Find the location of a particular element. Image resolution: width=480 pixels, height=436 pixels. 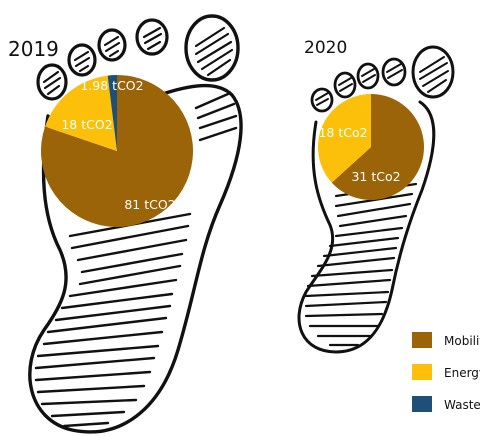

pie-slice-2020-mobility is located at coordinates (377, 147).